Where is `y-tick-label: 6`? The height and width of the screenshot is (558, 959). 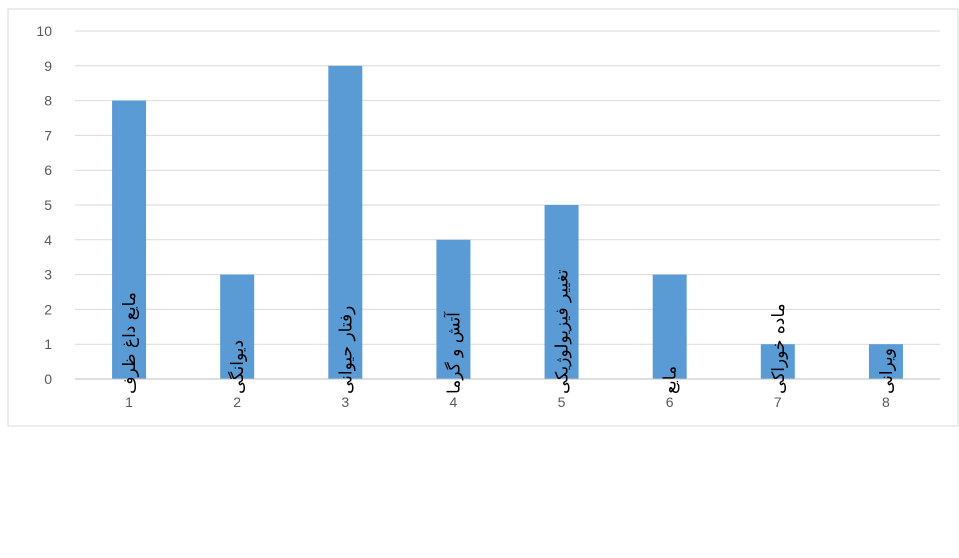
y-tick-label: 6 is located at coordinates (48, 170).